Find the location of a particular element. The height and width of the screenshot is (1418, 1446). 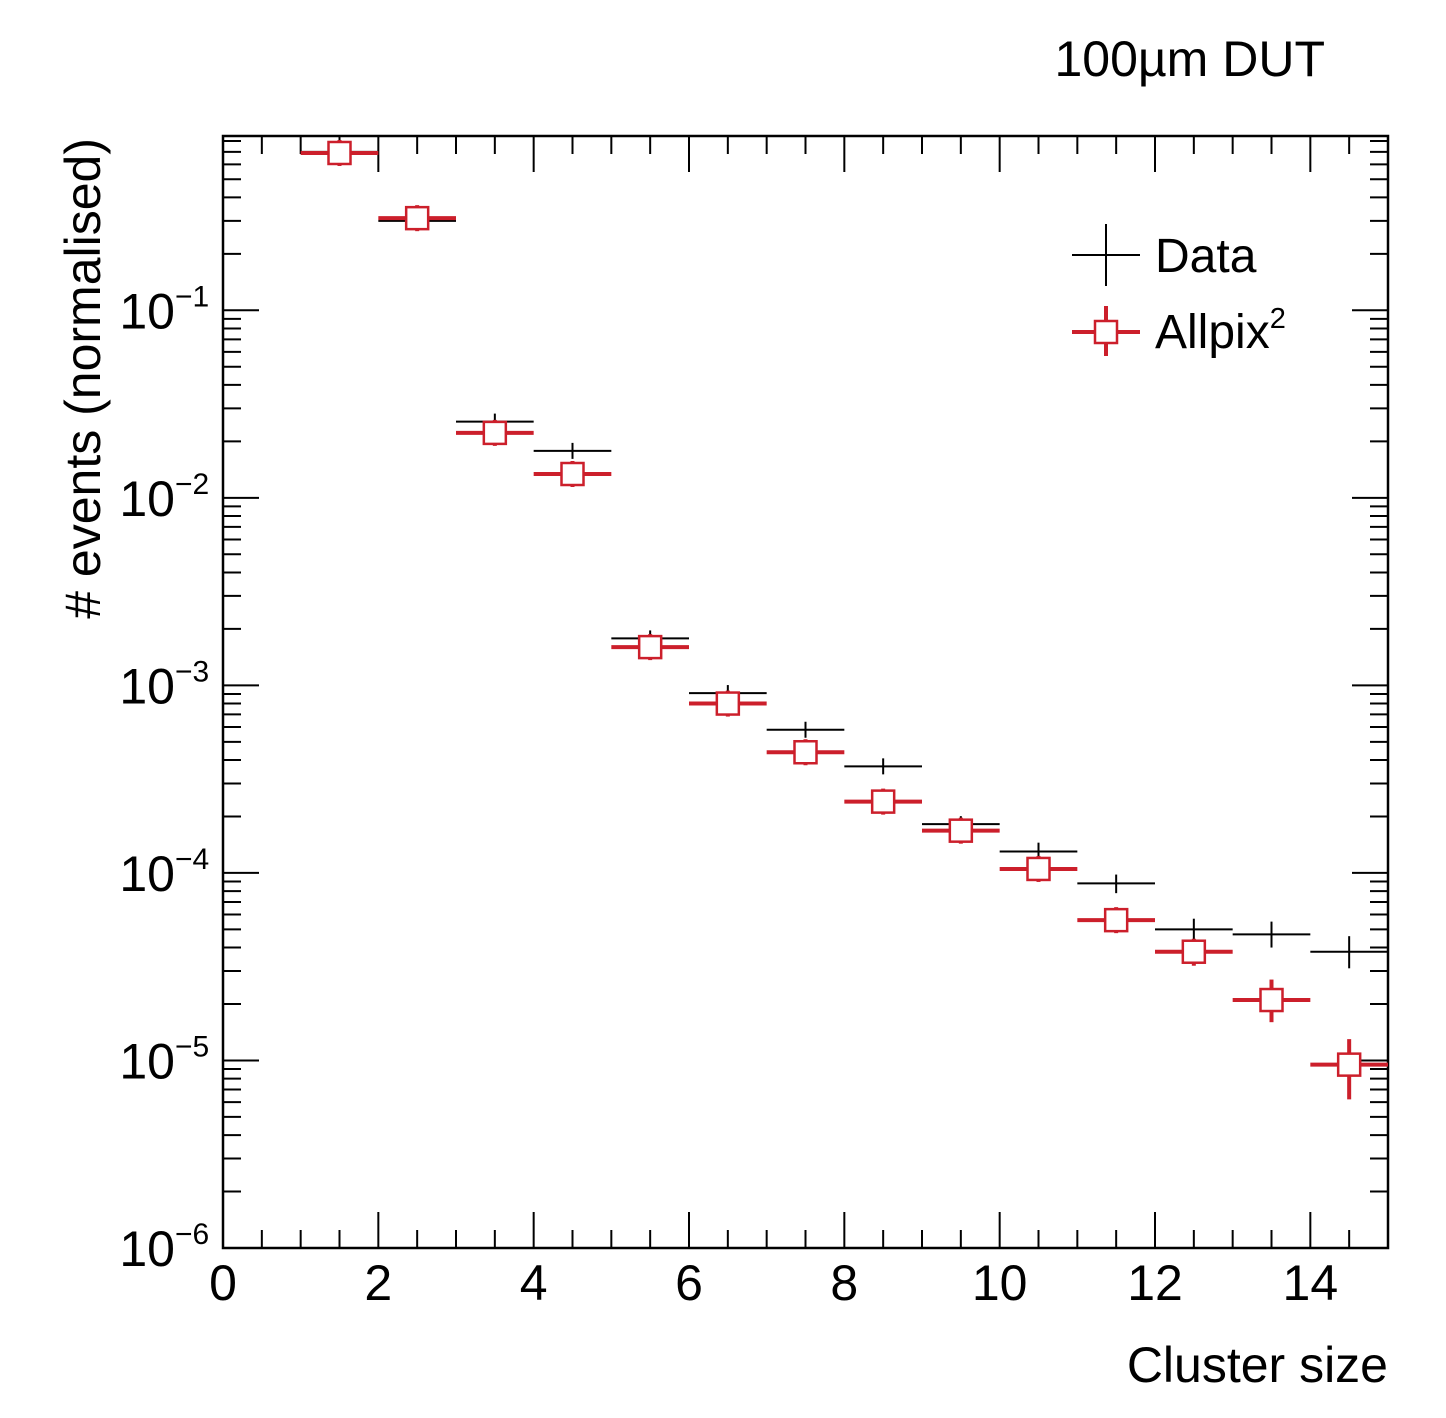

y-tick-exponent: −2 is located at coordinates (192, 484).